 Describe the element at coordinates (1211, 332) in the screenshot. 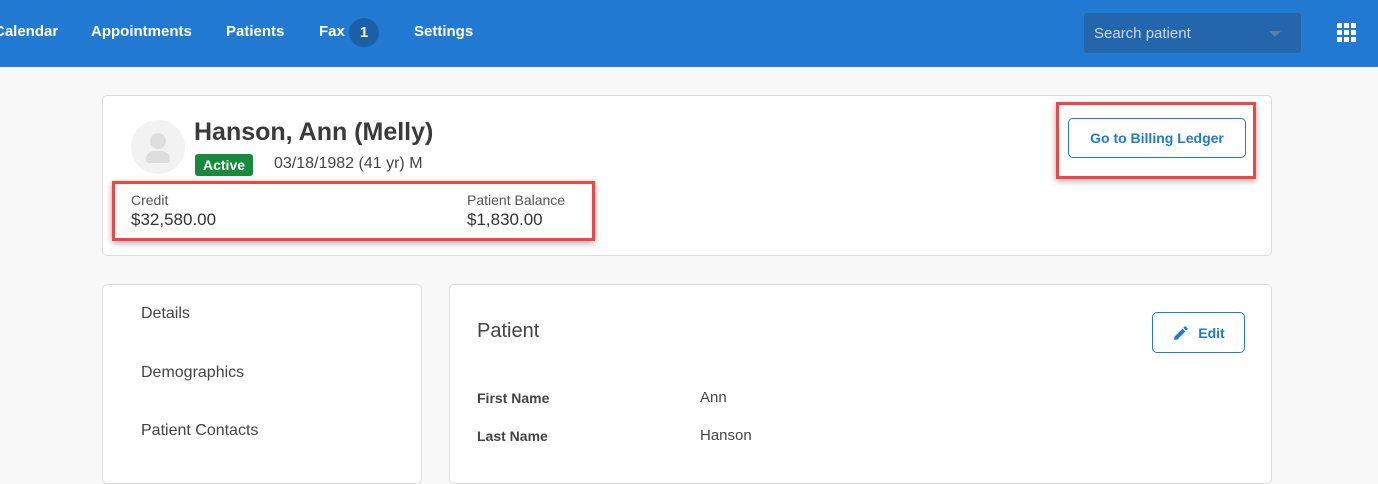

I see `edit-label: Edit` at that location.